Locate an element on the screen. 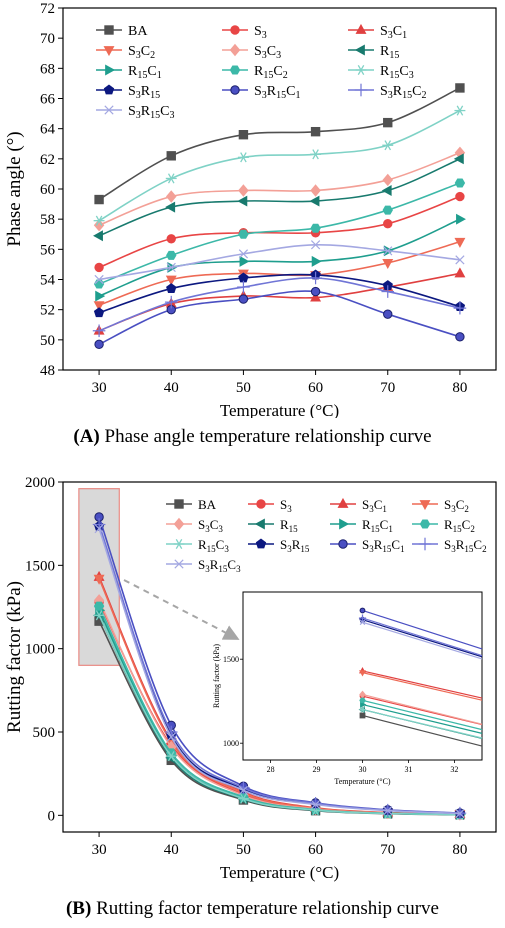  series-line-S3C1 is located at coordinates (279, 302).